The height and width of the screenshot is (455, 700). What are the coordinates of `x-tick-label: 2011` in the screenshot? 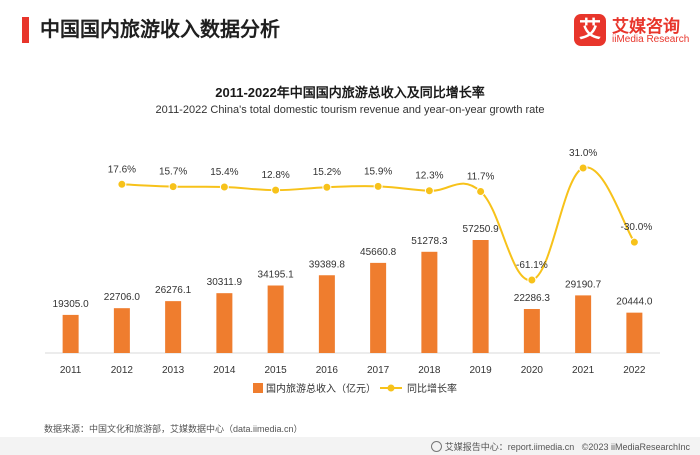 It's located at (71, 370).